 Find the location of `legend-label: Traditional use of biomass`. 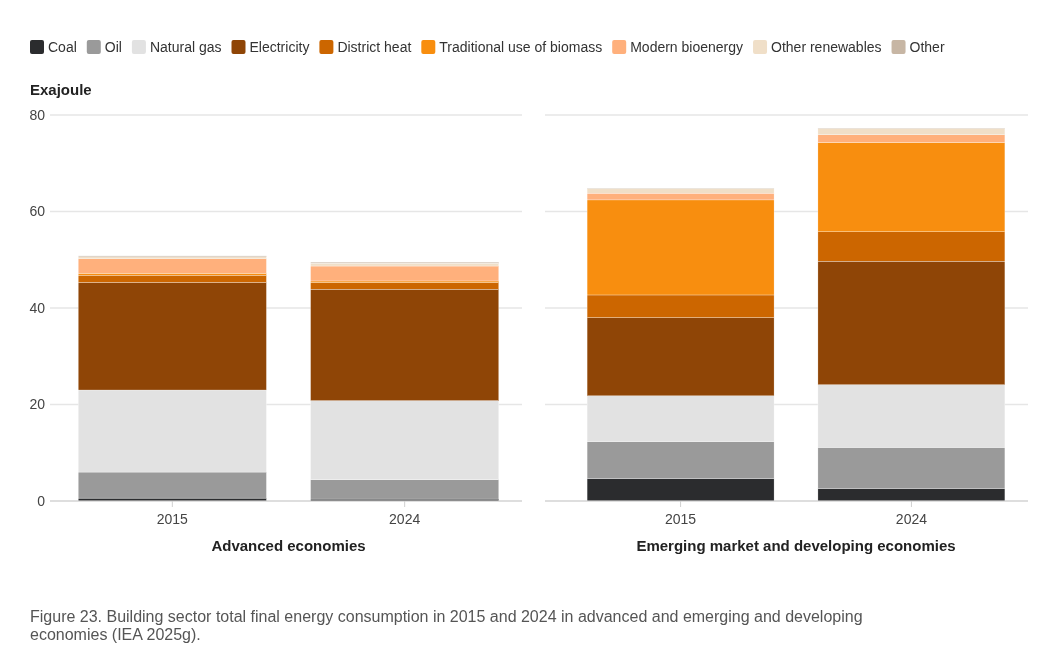

legend-label: Traditional use of biomass is located at coordinates (521, 47).